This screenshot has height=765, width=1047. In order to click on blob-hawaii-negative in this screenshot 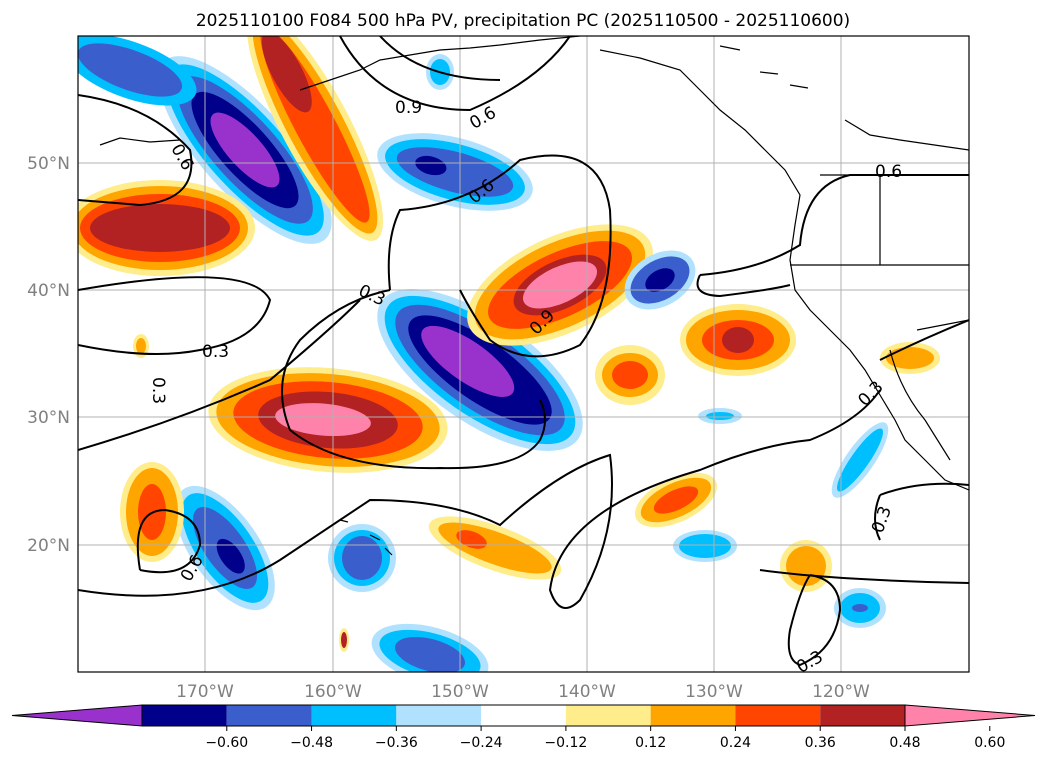, I will do `click(362, 558)`.